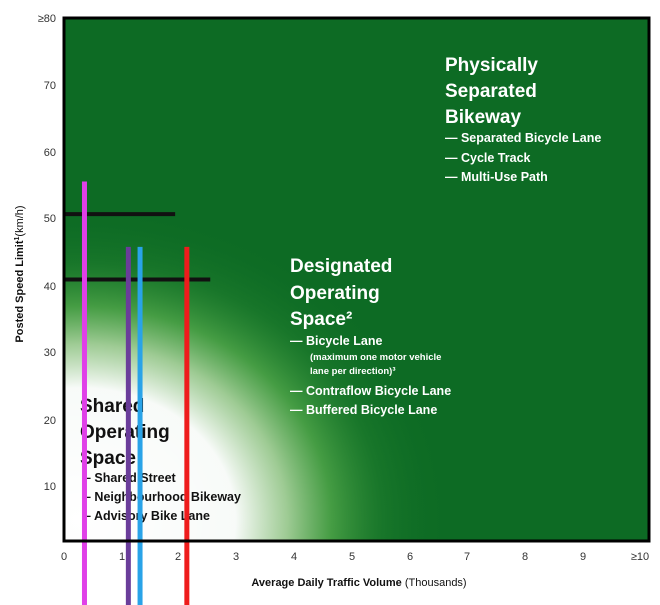 This screenshot has height=605, width=660. What do you see at coordinates (162, 497) in the screenshot?
I see `zone-item: – Neighbourhood Bikeway` at bounding box center [162, 497].